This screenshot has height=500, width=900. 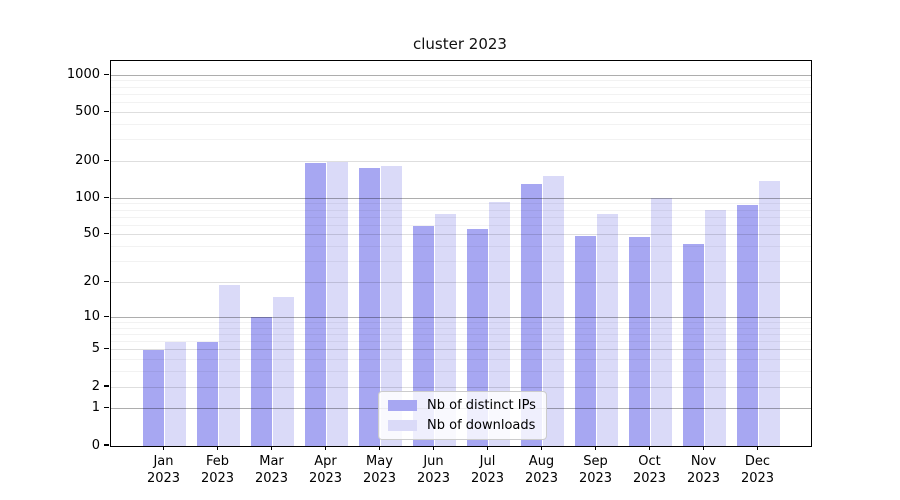 What do you see at coordinates (460, 44) in the screenshot?
I see `chart-title: cluster 2023` at bounding box center [460, 44].